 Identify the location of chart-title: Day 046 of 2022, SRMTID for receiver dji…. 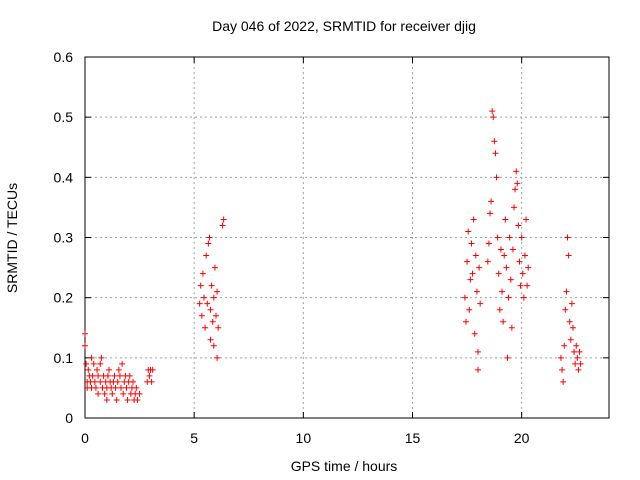
(344, 26).